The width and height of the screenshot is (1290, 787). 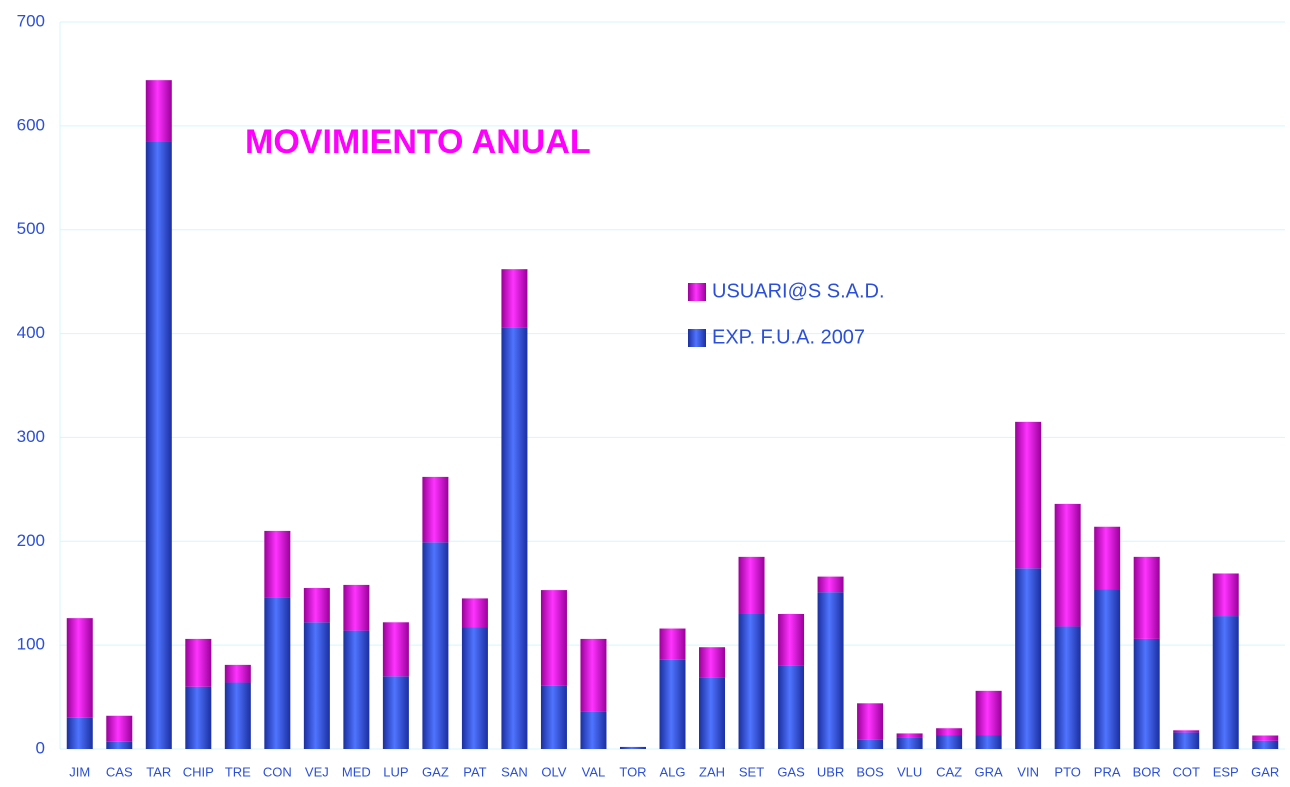 I want to click on x-tick-label: CON, so click(x=277, y=771).